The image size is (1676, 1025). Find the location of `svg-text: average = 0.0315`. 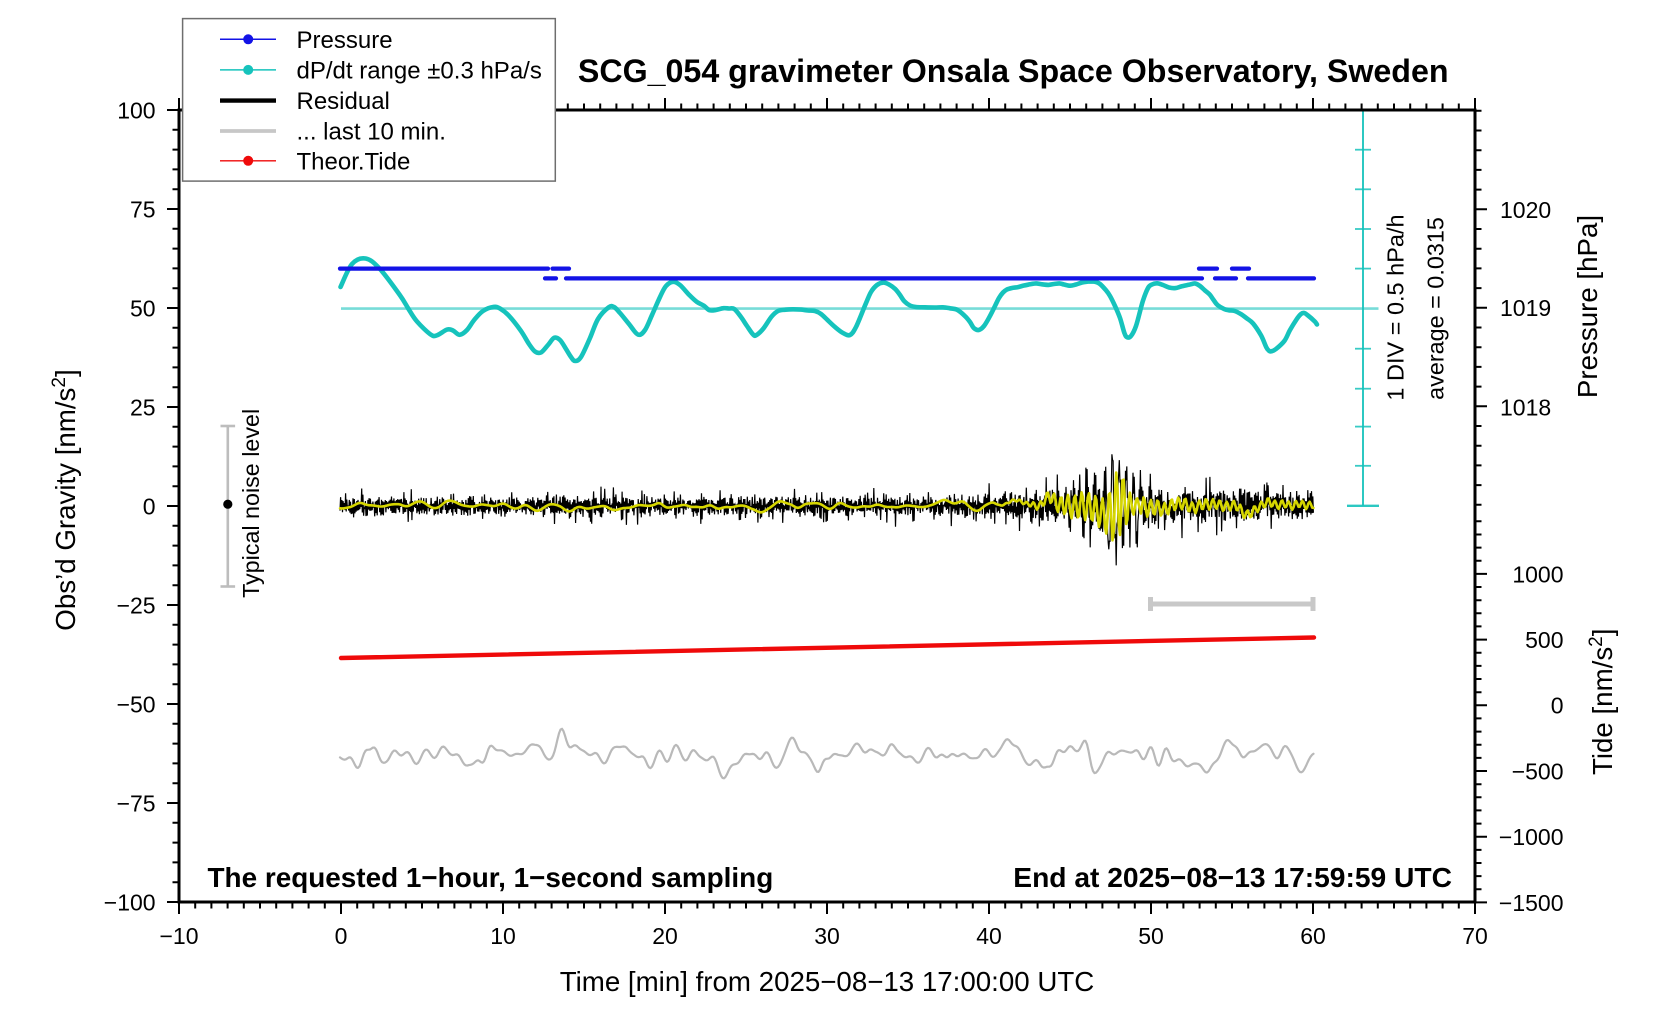

svg-text: average = 0.0315 is located at coordinates (1436, 308).